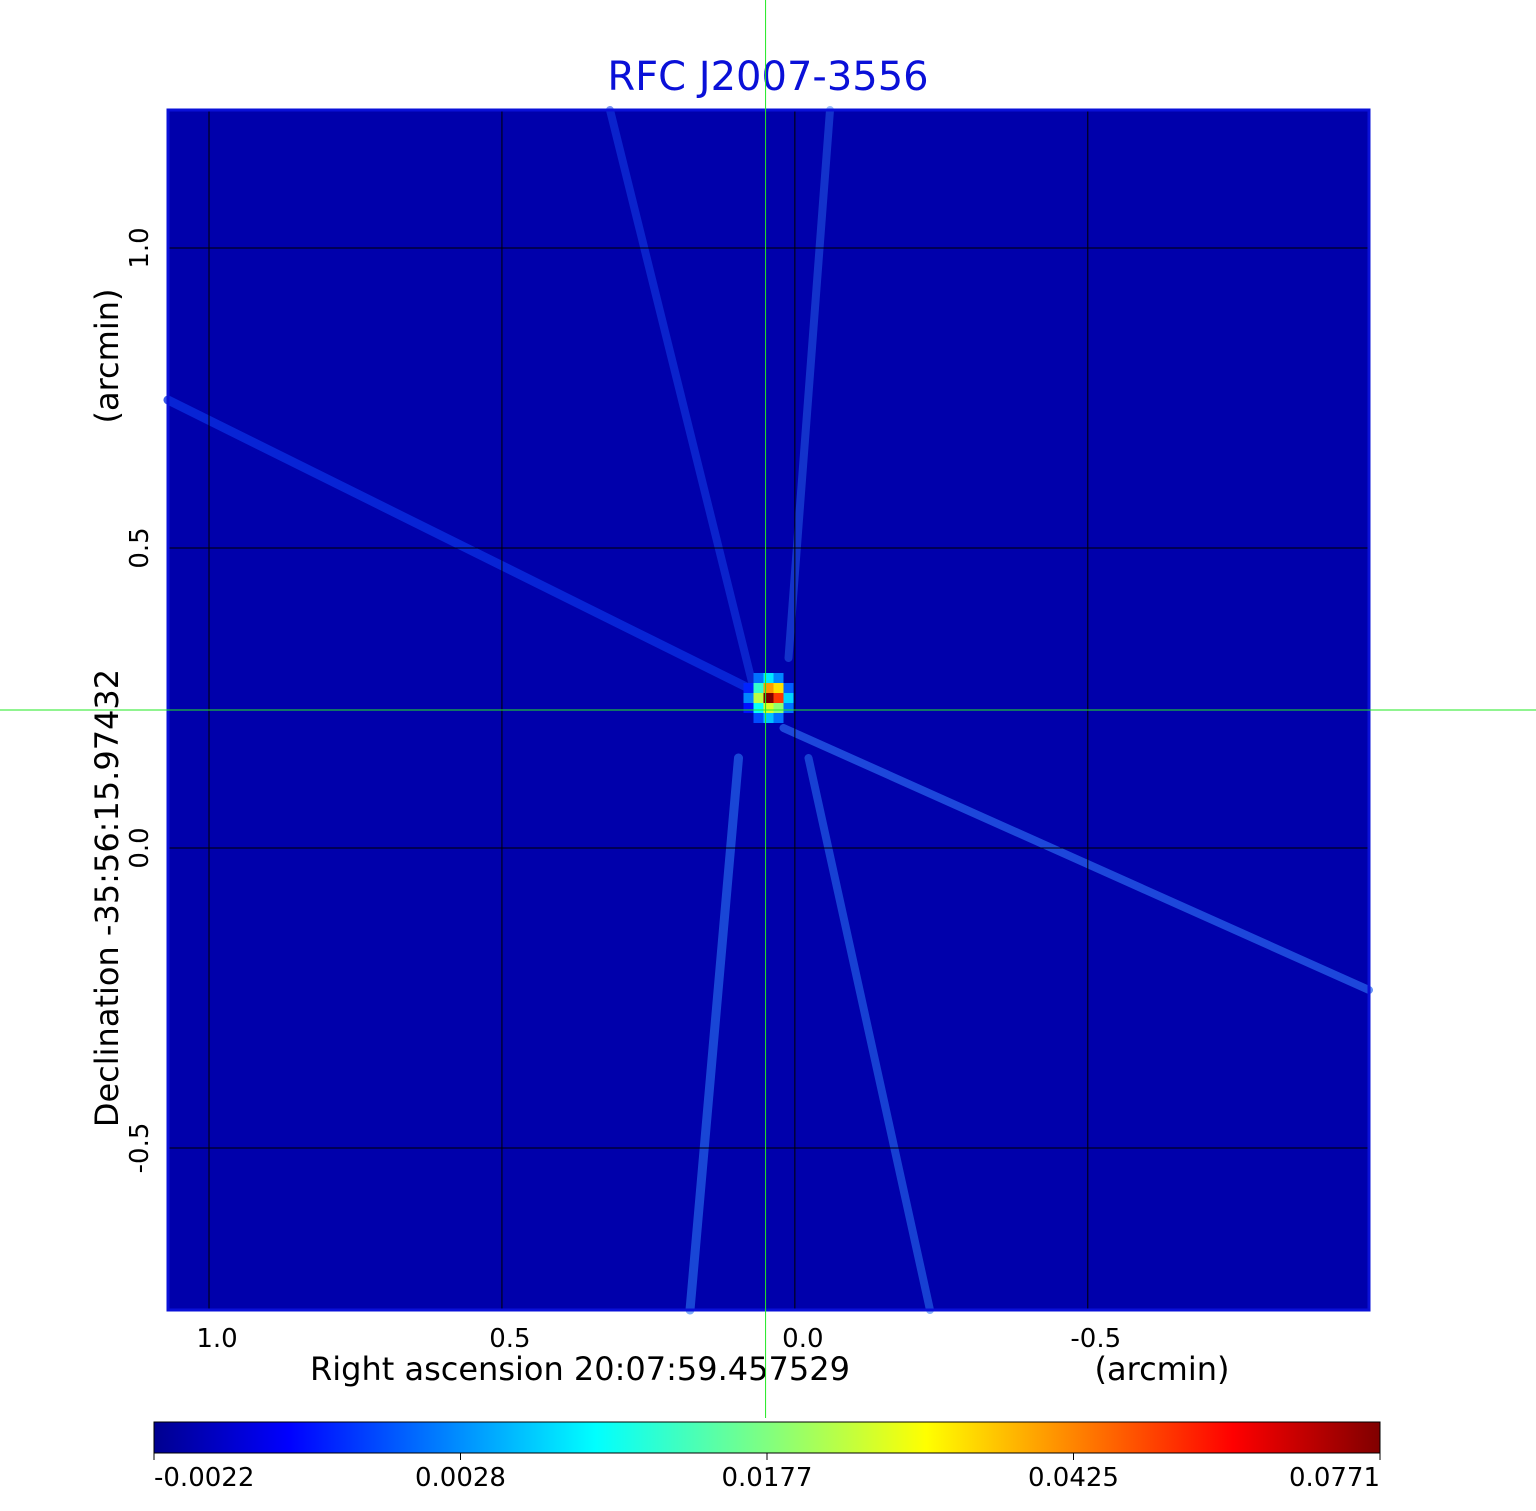 This screenshot has height=1511, width=1536. I want to click on colorbar-tick-label: 0.0177, so click(767, 1478).